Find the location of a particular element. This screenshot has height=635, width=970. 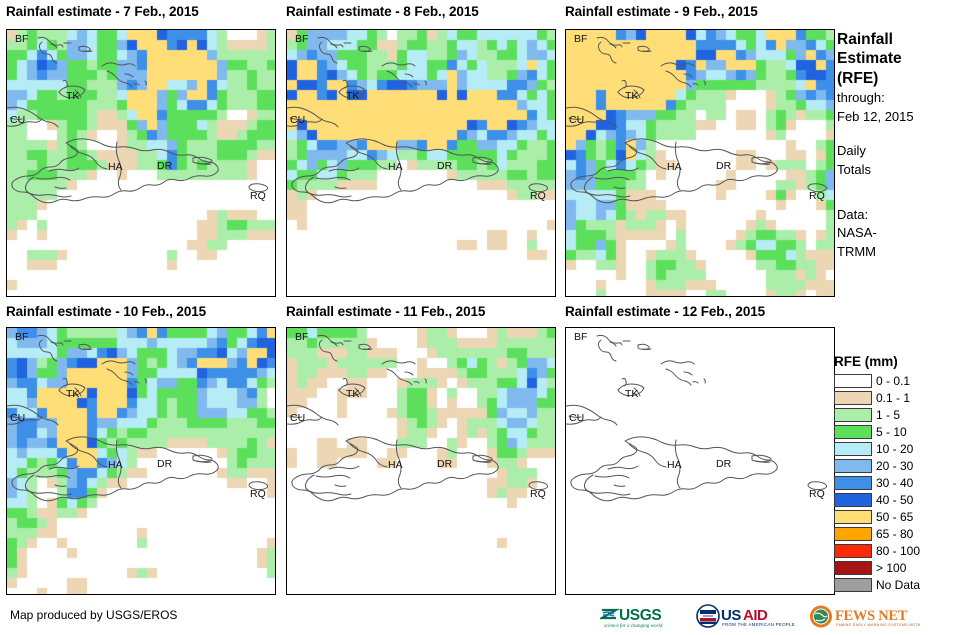

heading-line-3: (RFE) is located at coordinates (858, 78).